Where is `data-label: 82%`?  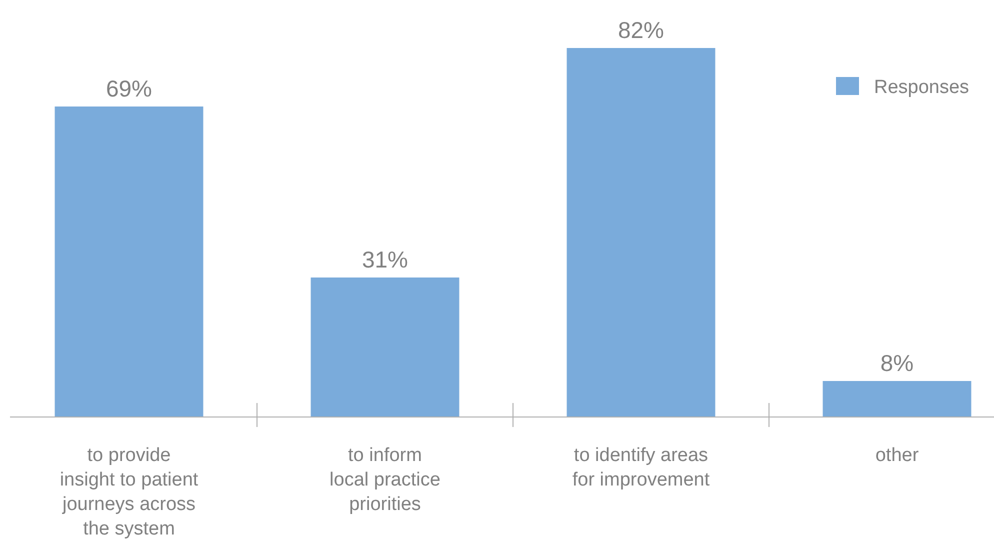
data-label: 82% is located at coordinates (641, 30).